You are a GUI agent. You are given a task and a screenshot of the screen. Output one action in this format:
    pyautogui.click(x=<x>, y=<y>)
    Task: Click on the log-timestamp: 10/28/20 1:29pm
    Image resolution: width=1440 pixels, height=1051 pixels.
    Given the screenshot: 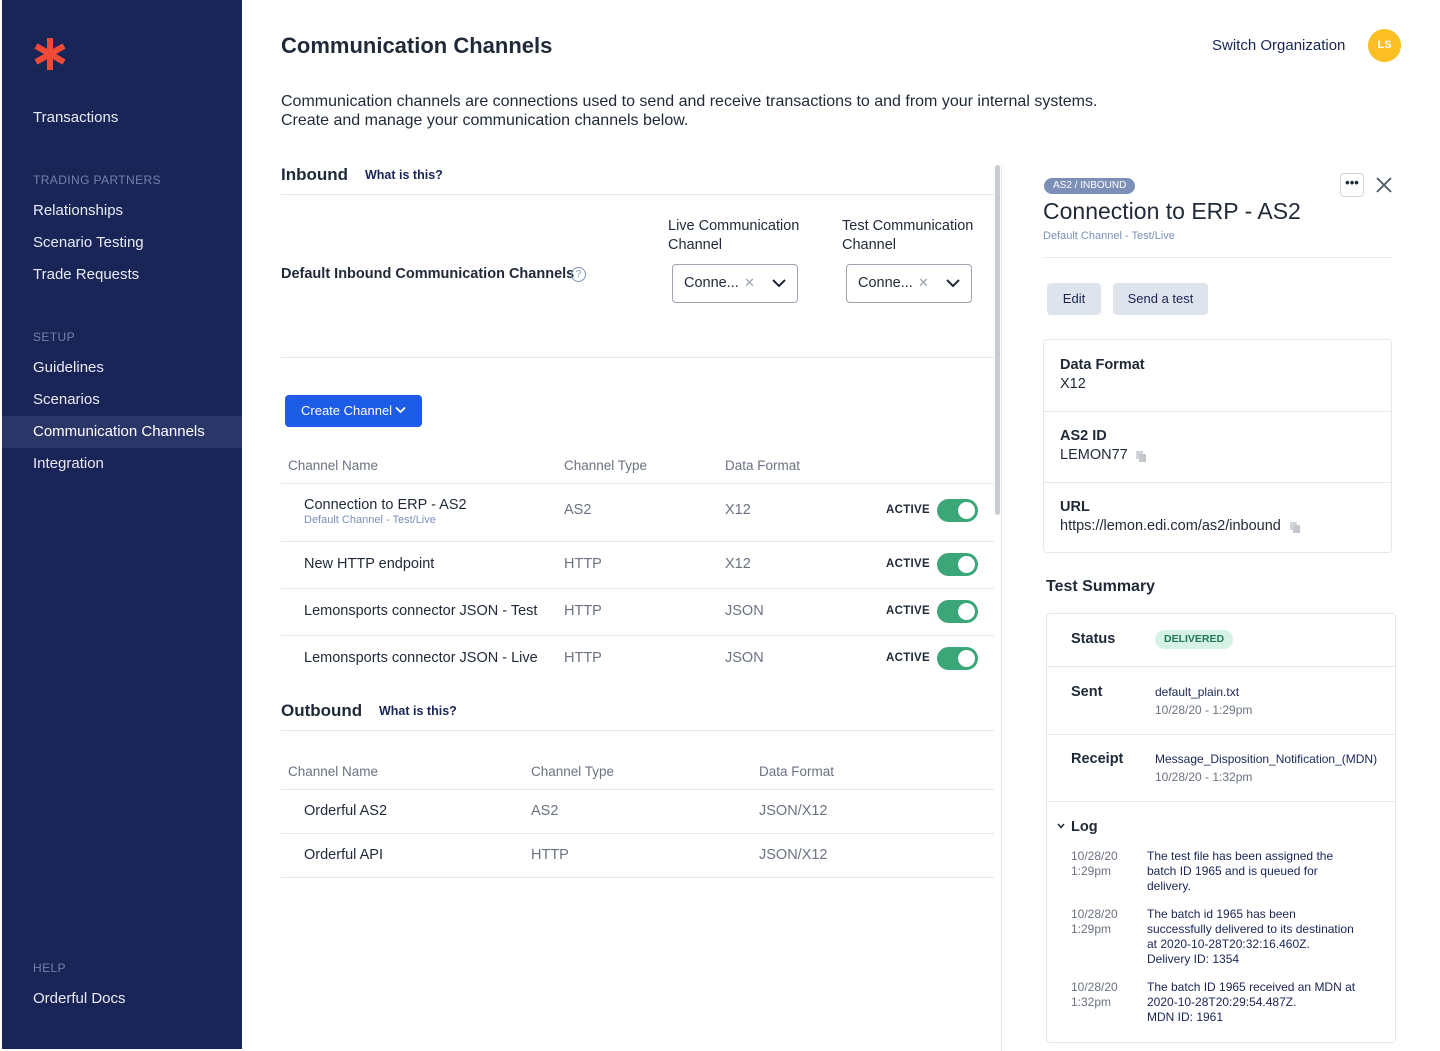 What is the action you would take?
    pyautogui.click(x=1094, y=922)
    